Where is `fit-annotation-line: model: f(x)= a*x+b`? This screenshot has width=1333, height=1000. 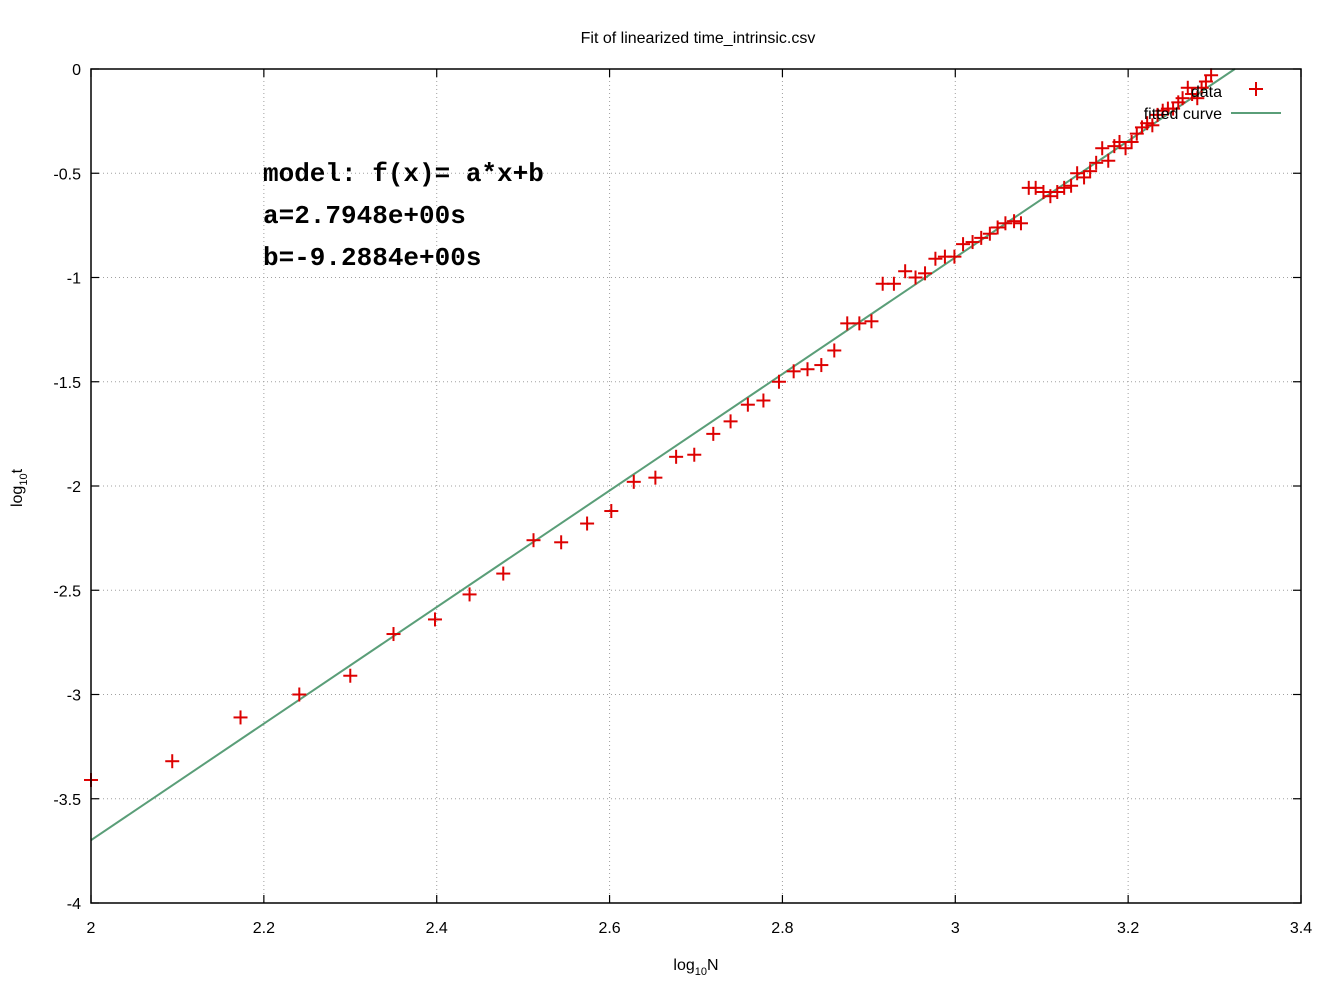 fit-annotation-line: model: f(x)= a*x+b is located at coordinates (403, 174).